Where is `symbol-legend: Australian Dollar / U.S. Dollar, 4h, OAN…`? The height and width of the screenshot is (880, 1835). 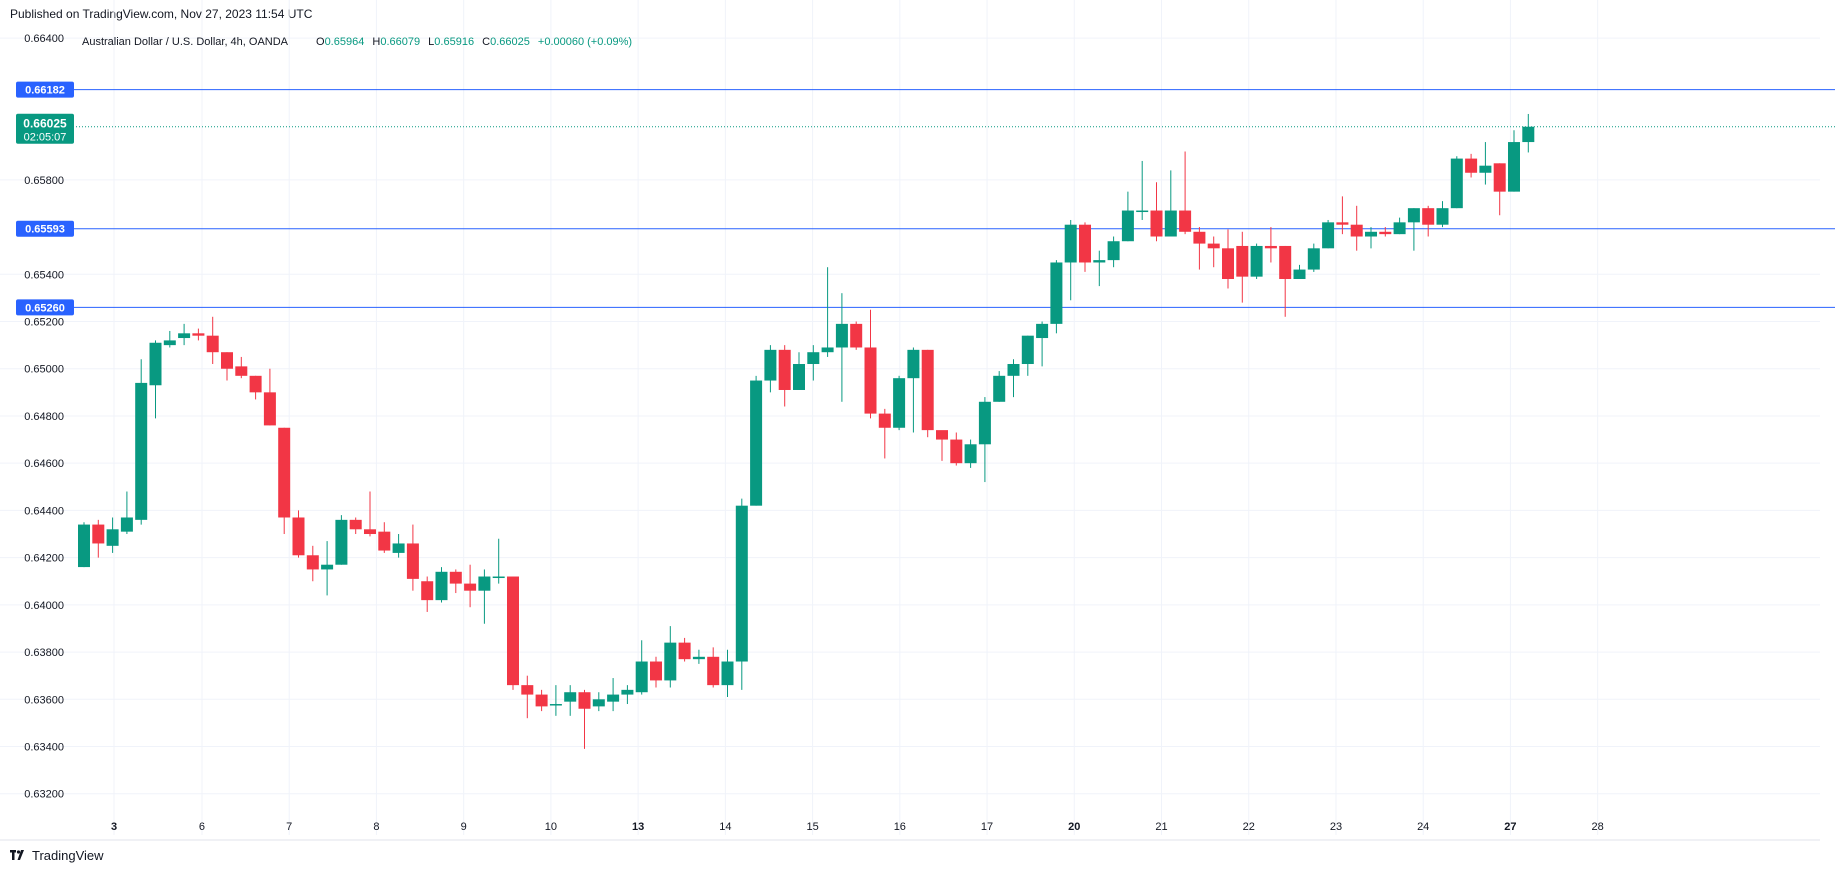
symbol-legend: Australian Dollar / U.S. Dollar, 4h, OAN… is located at coordinates (357, 42).